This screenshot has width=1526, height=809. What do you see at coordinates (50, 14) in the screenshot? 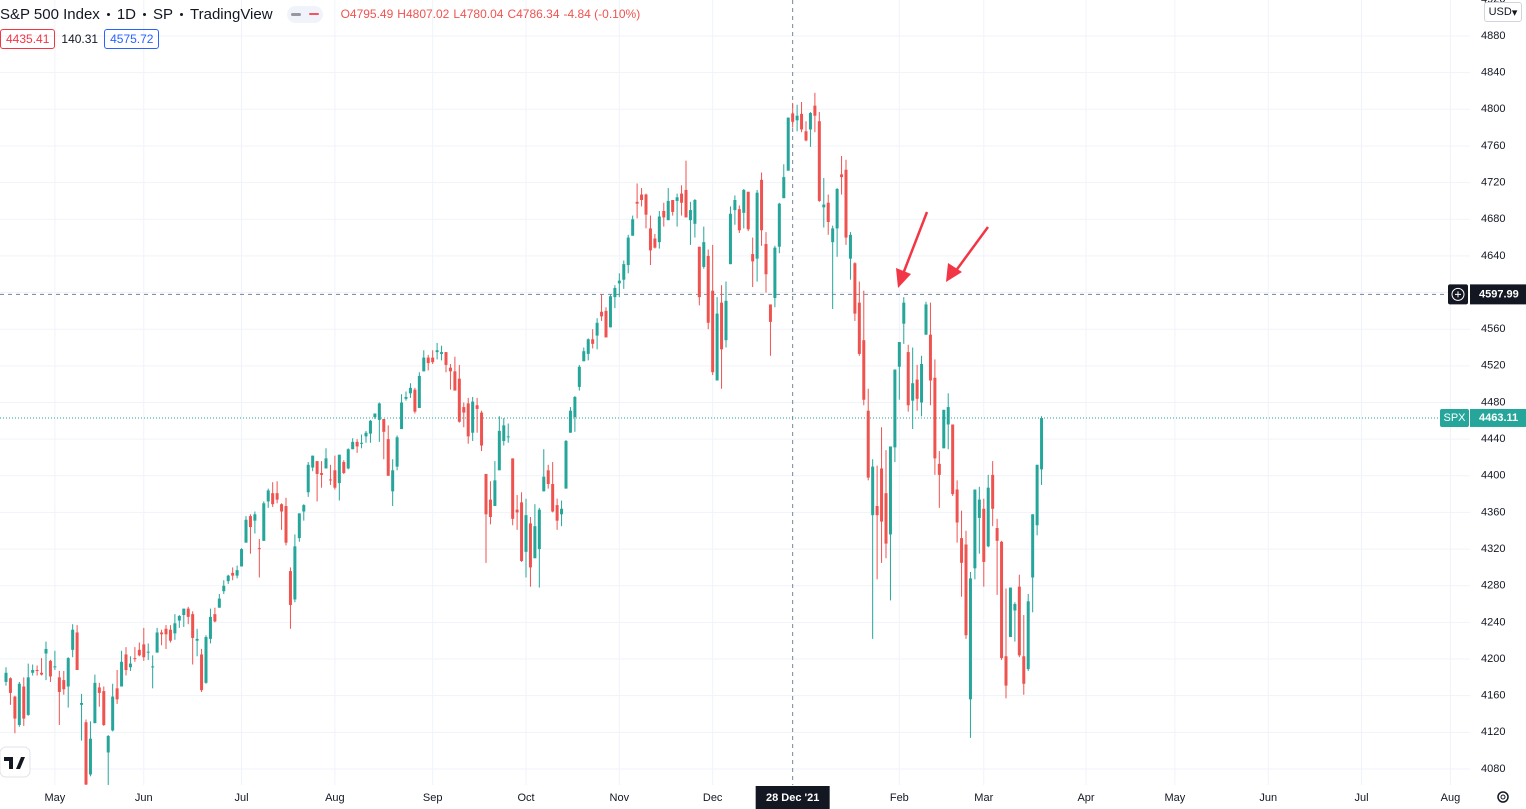
I see `symbol: S&P 500 Index` at bounding box center [50, 14].